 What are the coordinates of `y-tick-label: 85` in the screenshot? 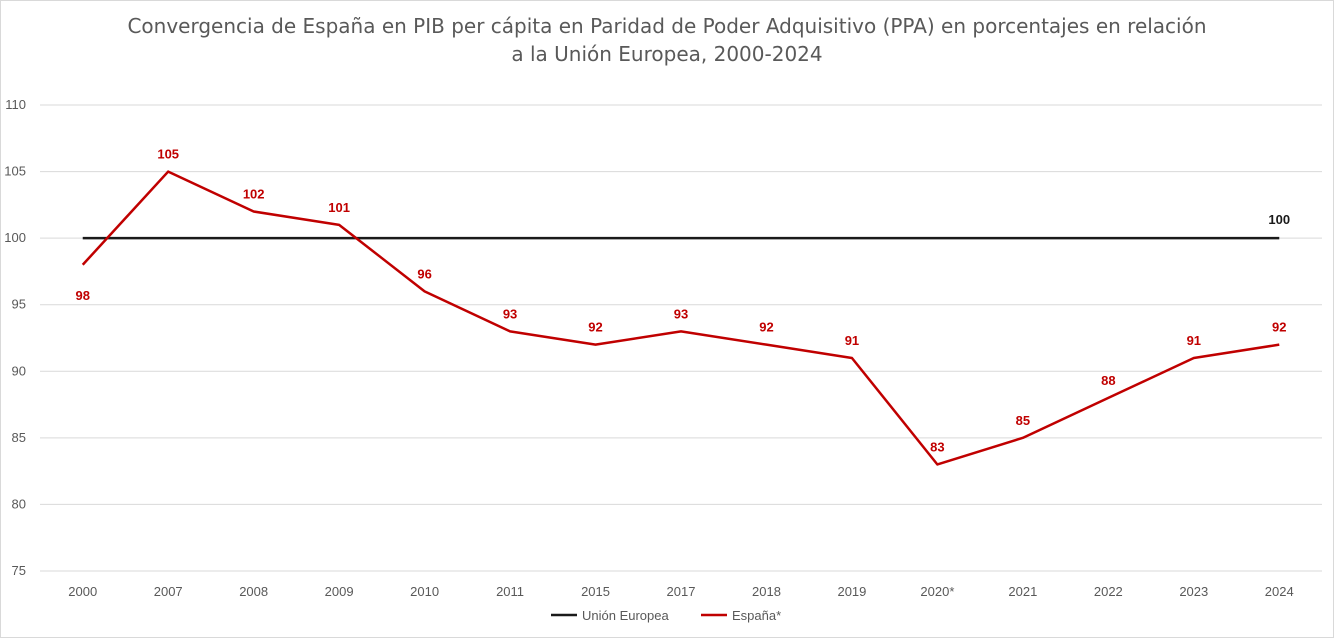 It's located at (19, 437).